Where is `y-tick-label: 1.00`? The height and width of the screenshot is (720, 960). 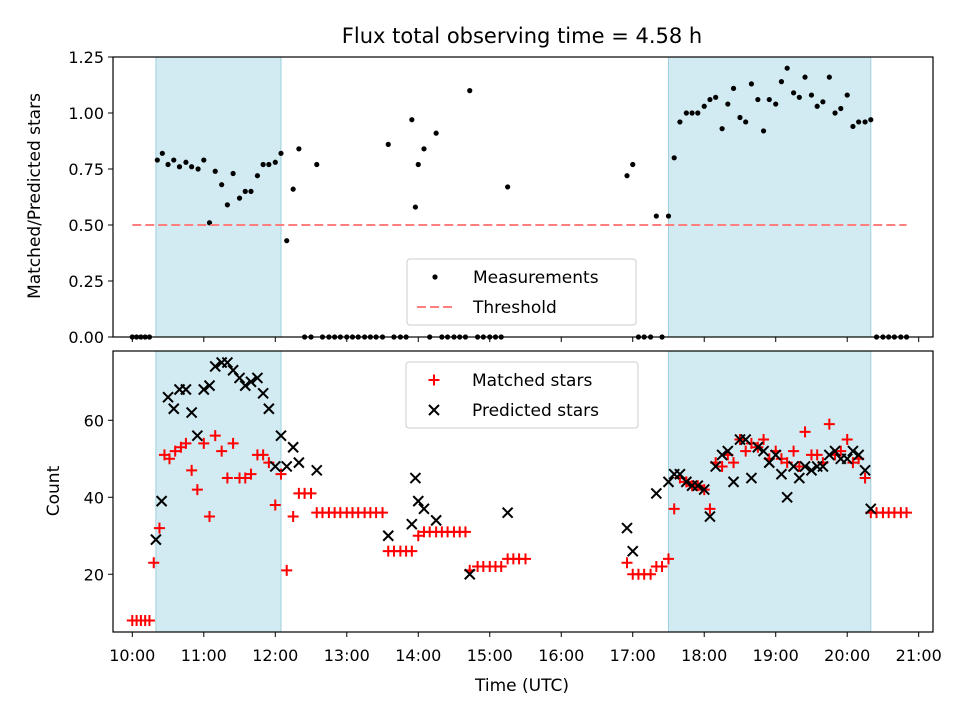
y-tick-label: 1.00 is located at coordinates (86, 113).